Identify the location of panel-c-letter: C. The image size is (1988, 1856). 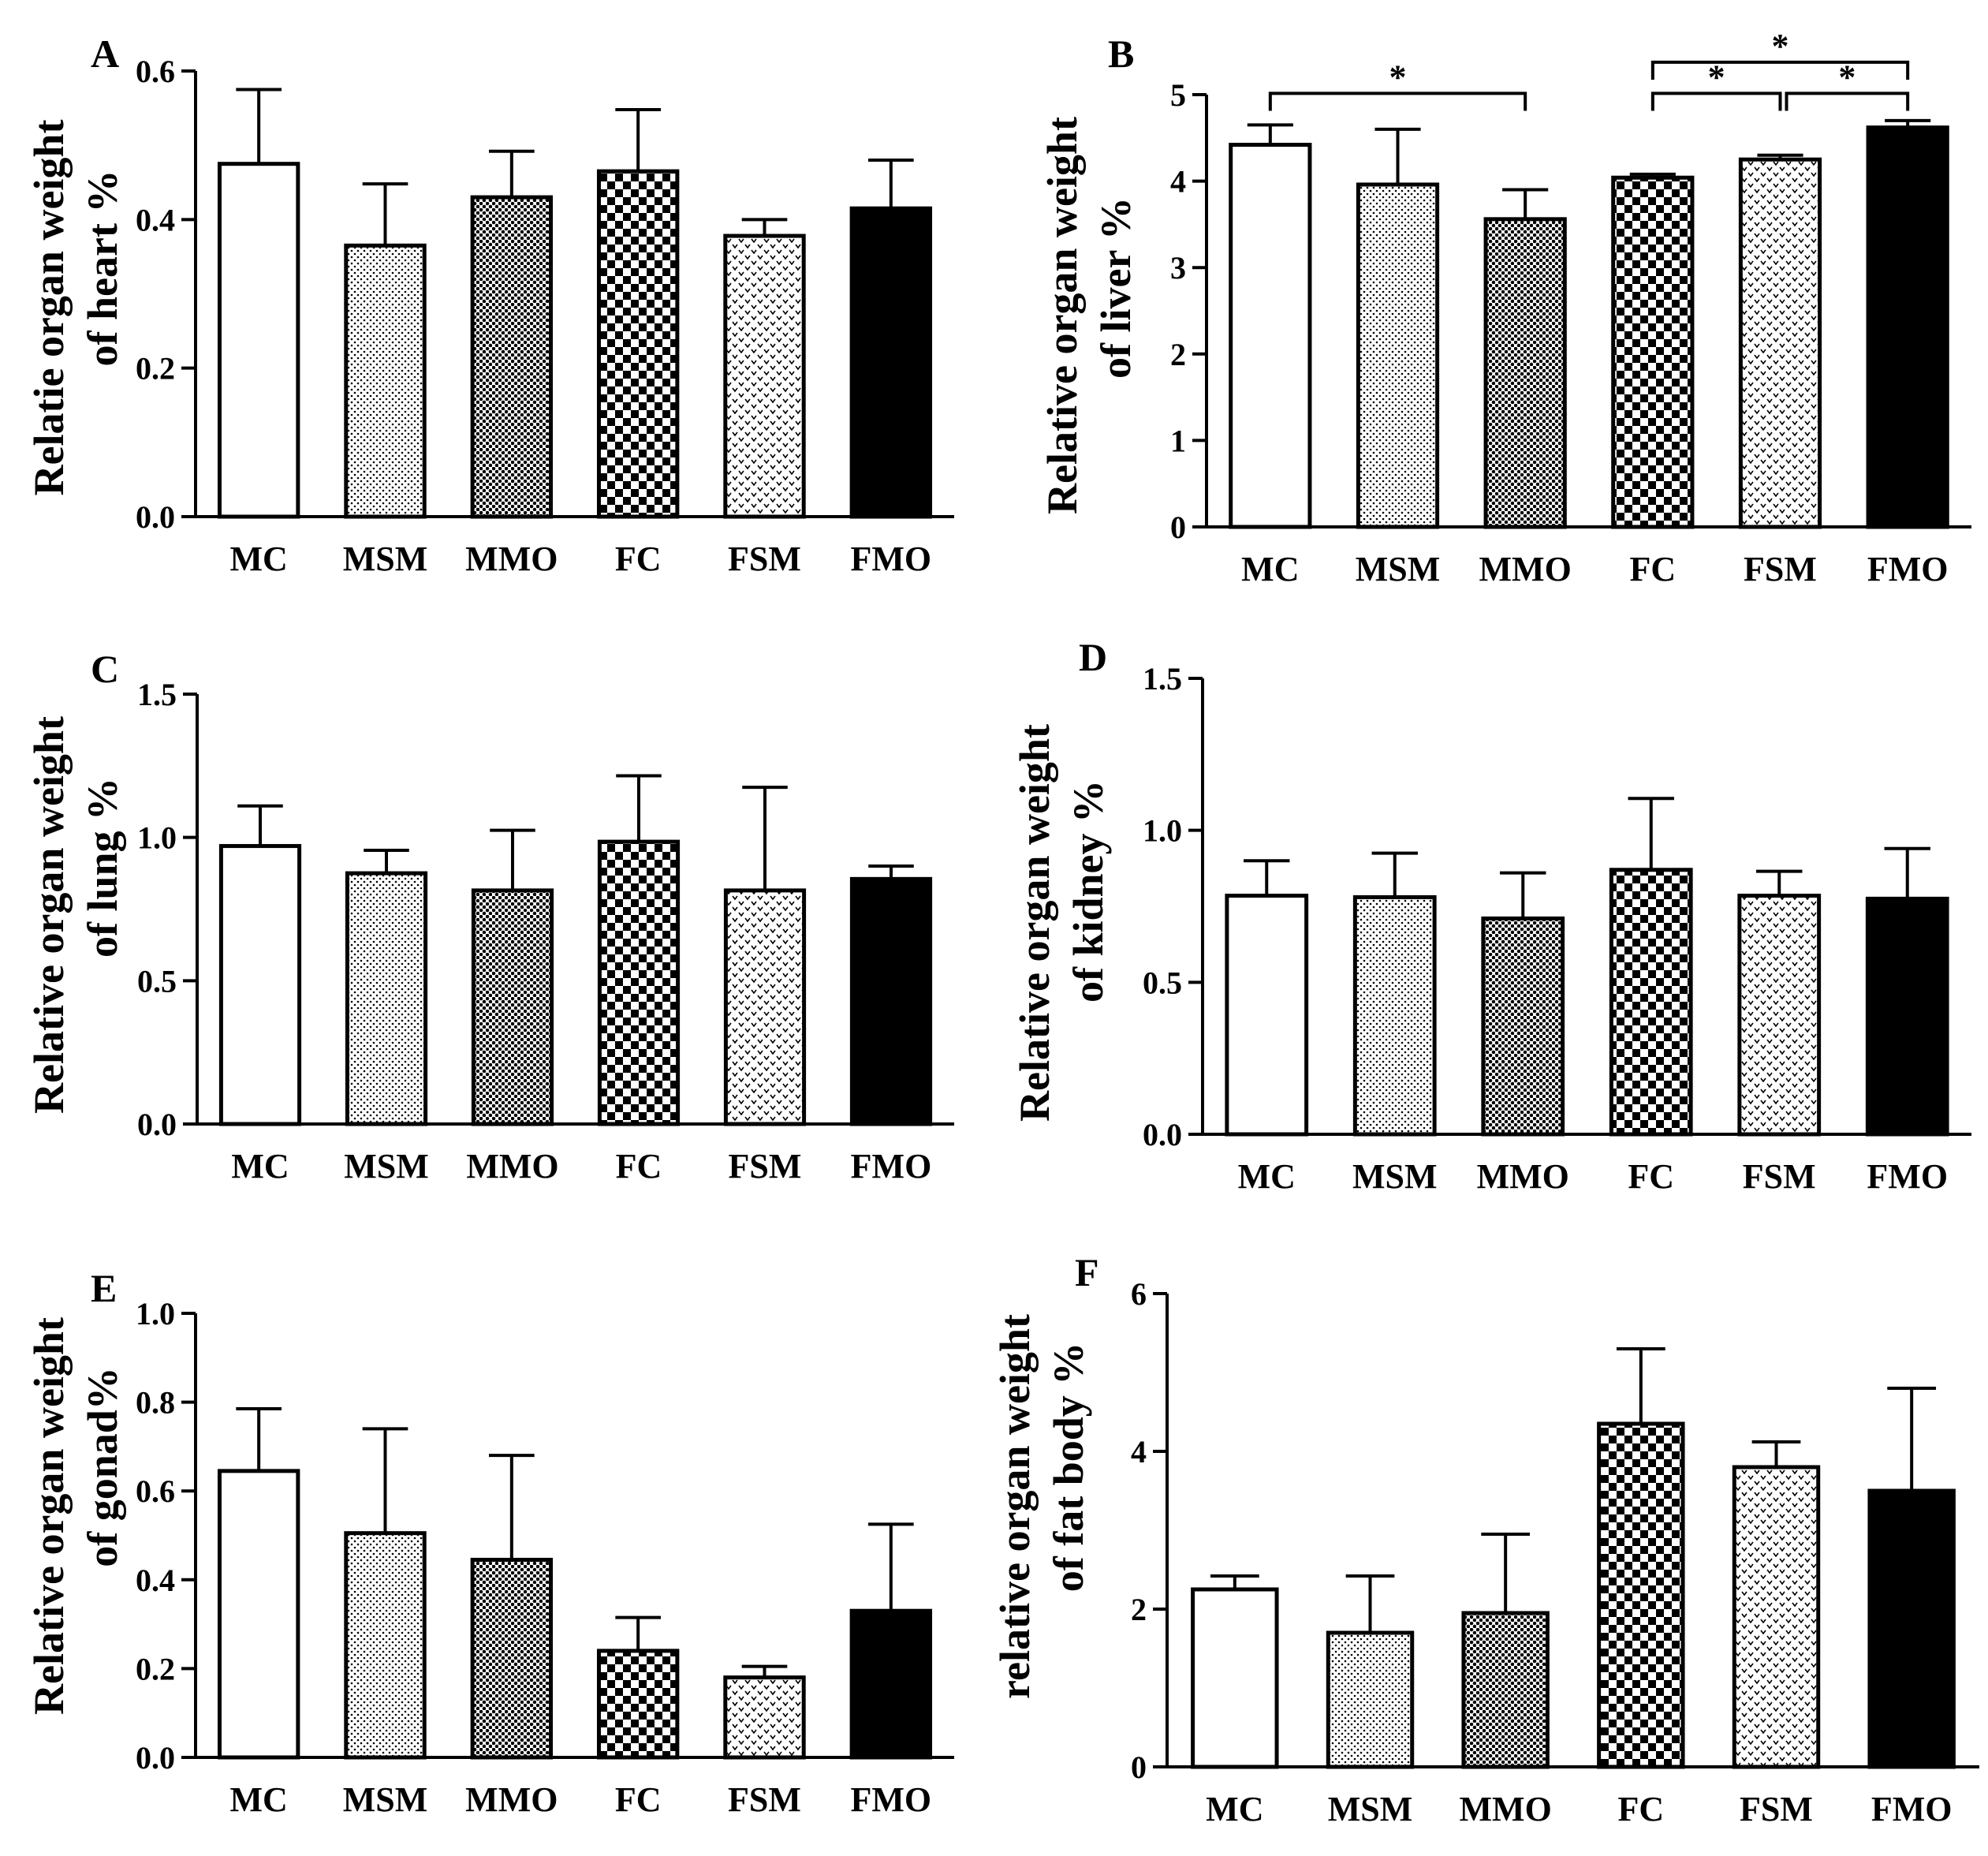
(105, 669).